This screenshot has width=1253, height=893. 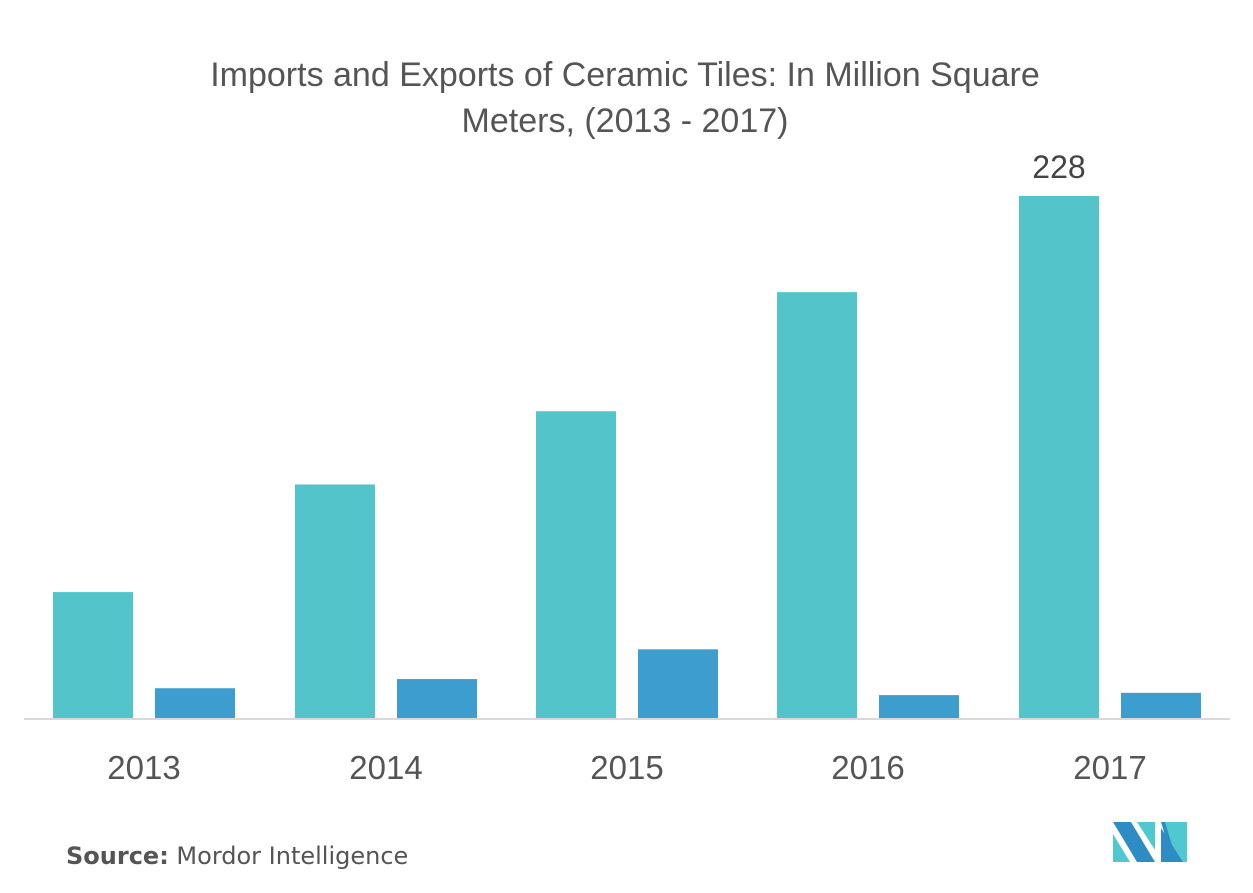 What do you see at coordinates (1109, 767) in the screenshot?
I see `x-tick-label: 2017` at bounding box center [1109, 767].